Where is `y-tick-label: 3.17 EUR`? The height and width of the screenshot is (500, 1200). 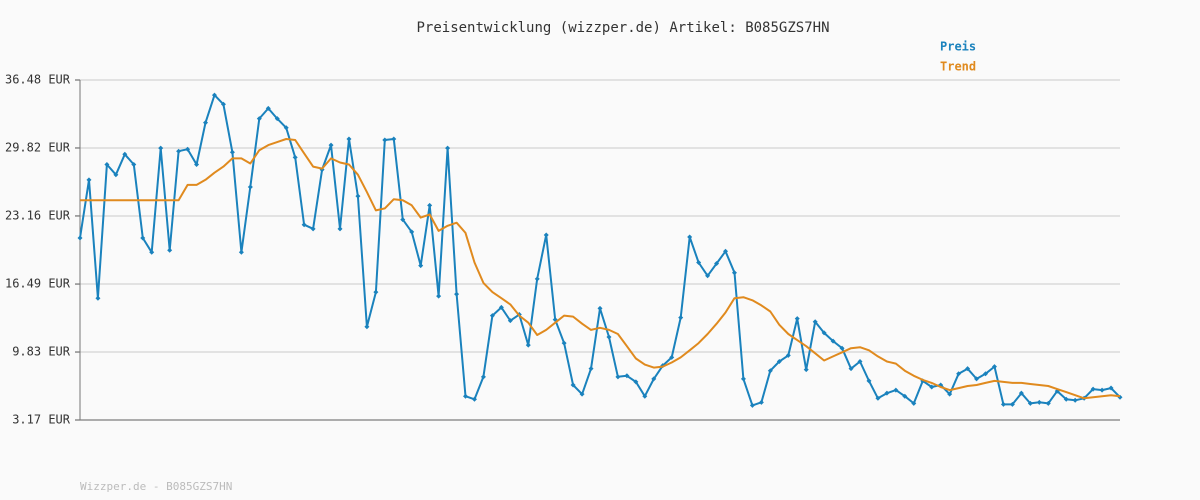
y-tick-label: 3.17 EUR is located at coordinates (41, 420).